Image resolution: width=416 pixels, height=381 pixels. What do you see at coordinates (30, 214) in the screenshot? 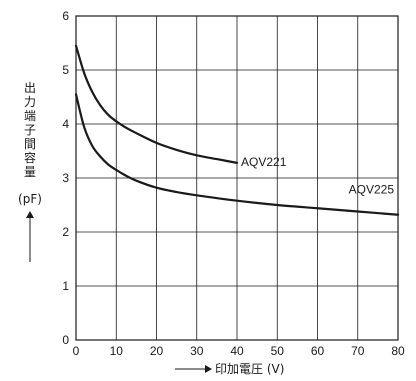
I see `y-axis-arrow-head` at bounding box center [30, 214].